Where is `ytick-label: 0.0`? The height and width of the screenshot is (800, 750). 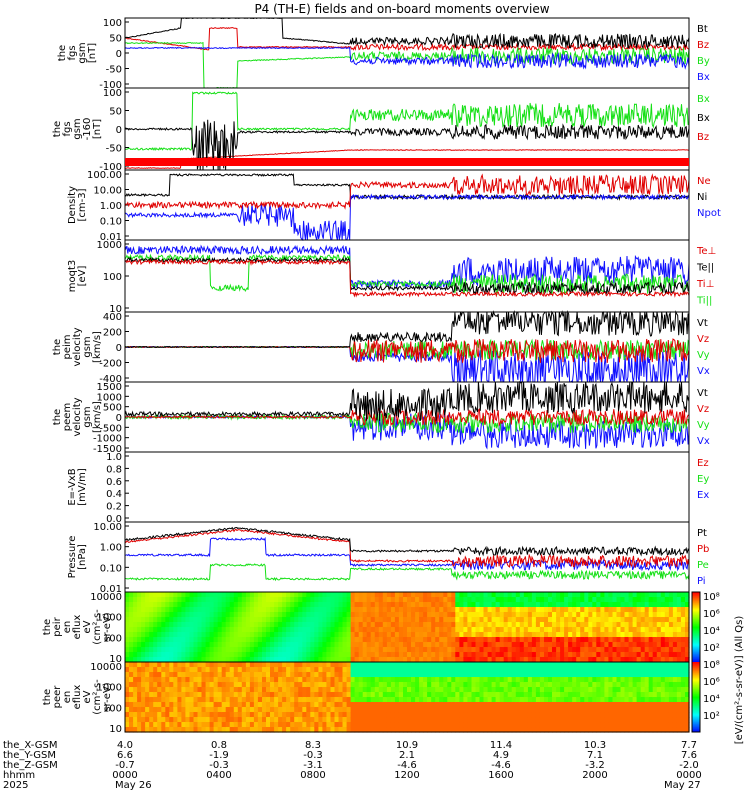 ytick-label: 0.0 is located at coordinates (114, 519).